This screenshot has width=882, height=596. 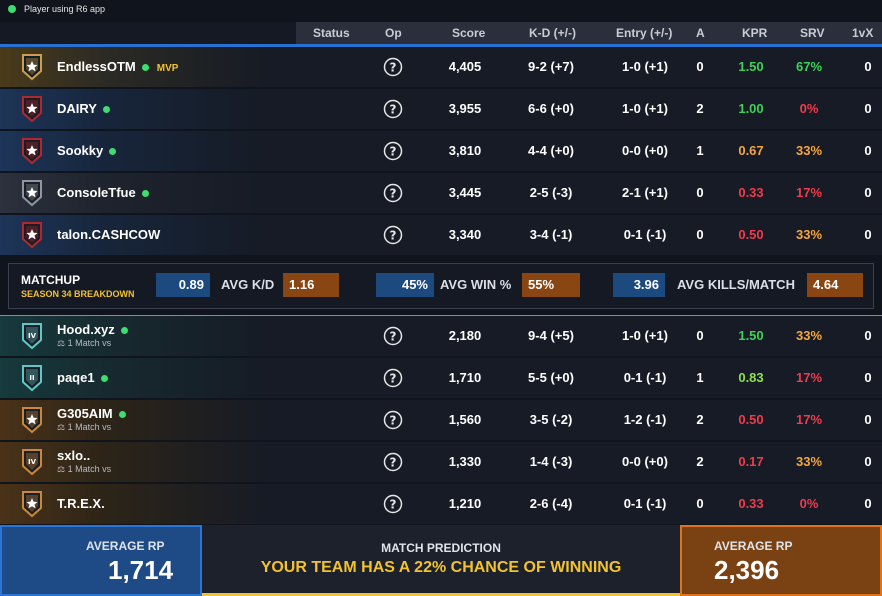 I want to click on player-name-cell: T.R.E.X., so click(x=81, y=504).